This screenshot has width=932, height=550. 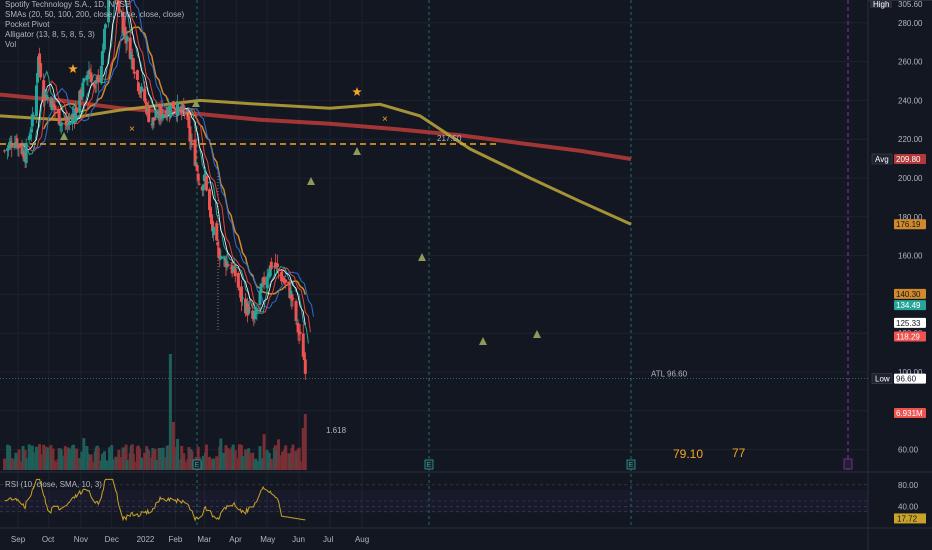 What do you see at coordinates (204, 539) in the screenshot?
I see `time-axis-label: Mar` at bounding box center [204, 539].